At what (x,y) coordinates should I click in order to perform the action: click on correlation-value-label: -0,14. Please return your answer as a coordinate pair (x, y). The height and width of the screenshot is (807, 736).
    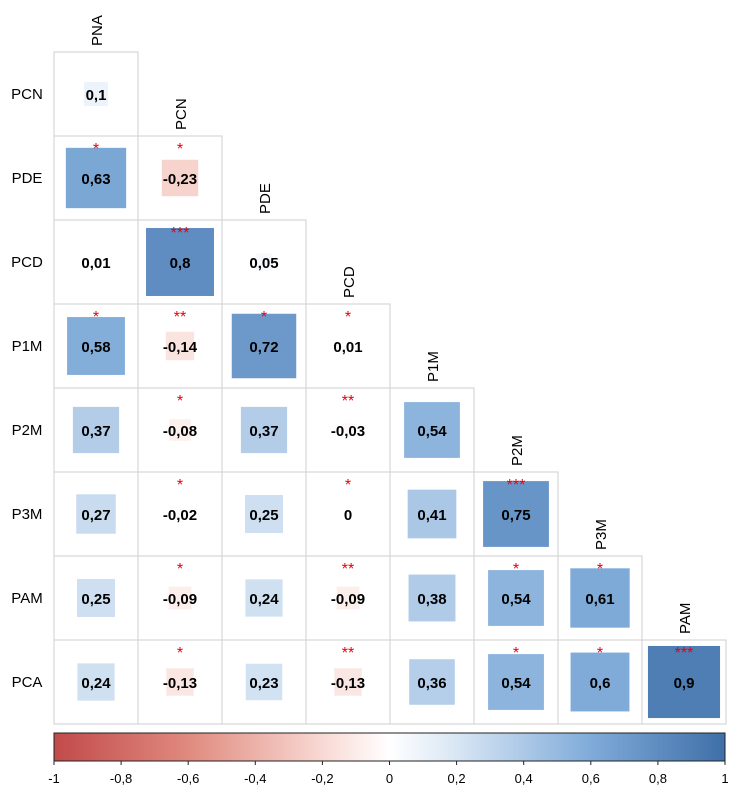
    Looking at the image, I should click on (180, 347).